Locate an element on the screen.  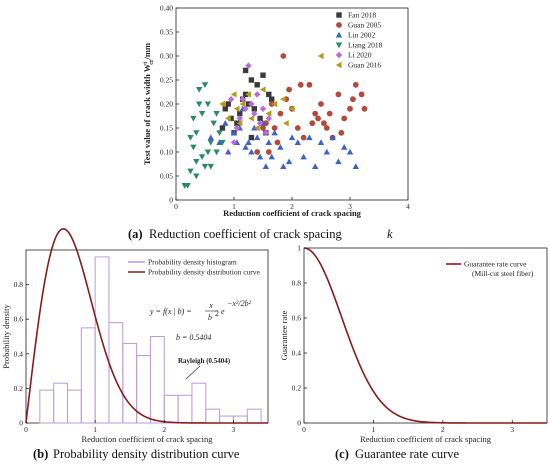
caption-b-letter: (b) is located at coordinates (40, 454).